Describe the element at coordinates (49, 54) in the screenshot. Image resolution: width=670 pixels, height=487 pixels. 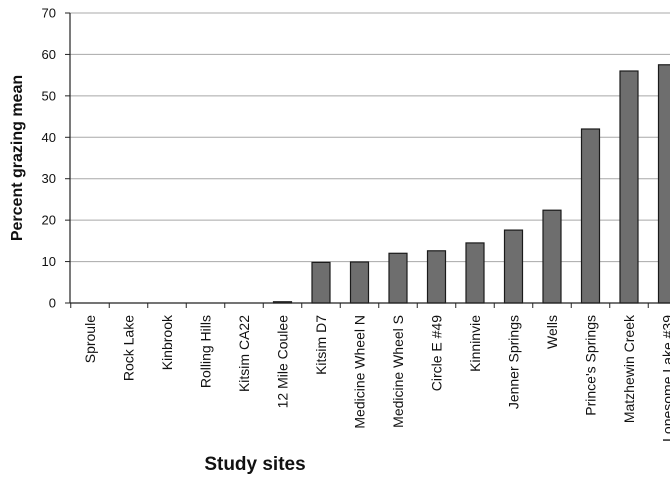
I see `y-tick-label: 60` at that location.